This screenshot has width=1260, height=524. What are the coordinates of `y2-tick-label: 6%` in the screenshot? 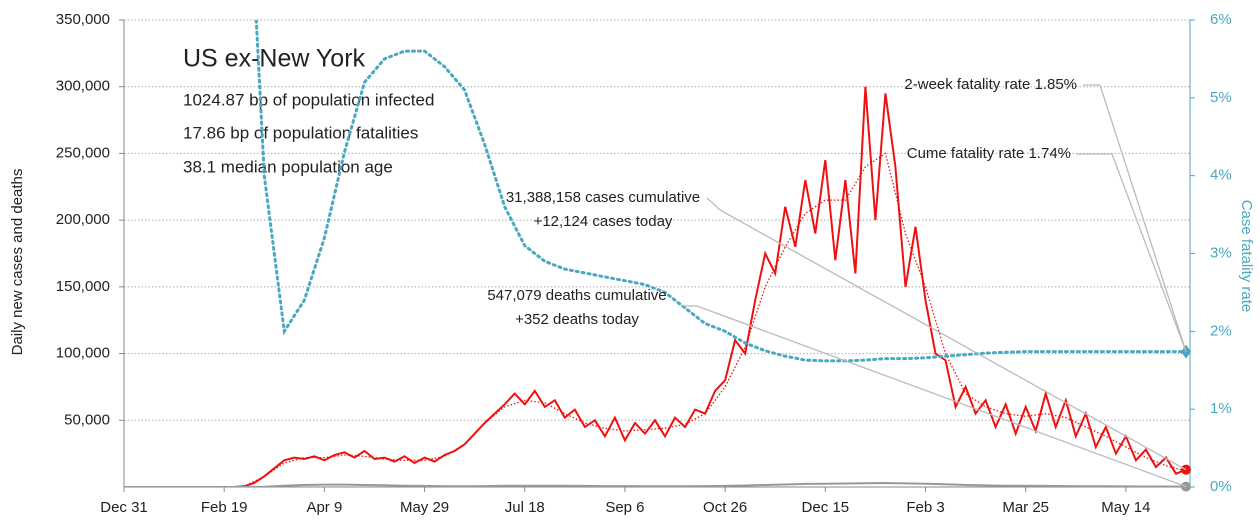 It's located at (1221, 19).